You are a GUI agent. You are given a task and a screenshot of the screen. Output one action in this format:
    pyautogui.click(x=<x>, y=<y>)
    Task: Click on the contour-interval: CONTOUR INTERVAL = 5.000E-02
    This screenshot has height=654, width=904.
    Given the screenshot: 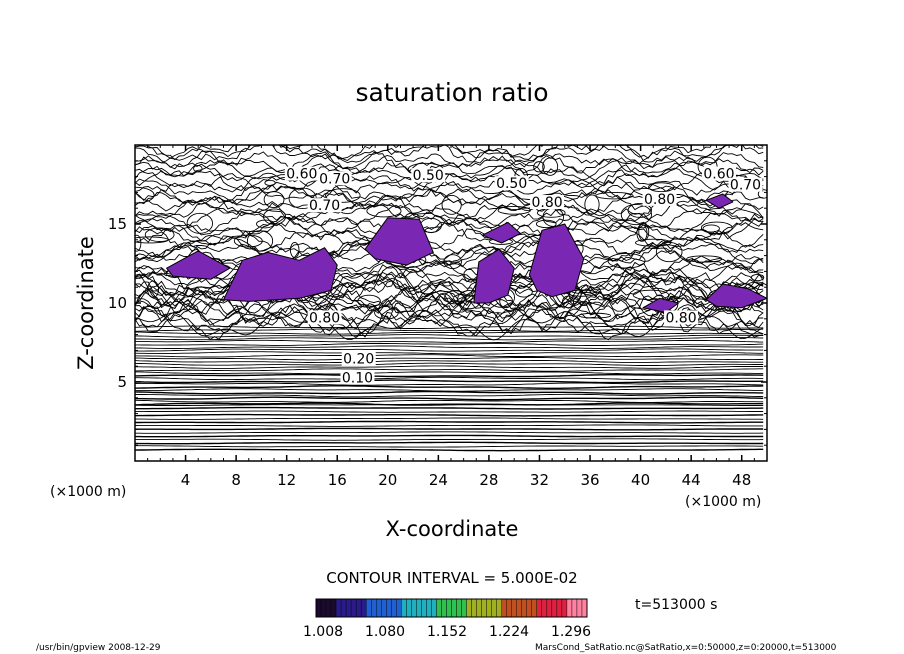 What is the action you would take?
    pyautogui.click(x=451, y=578)
    